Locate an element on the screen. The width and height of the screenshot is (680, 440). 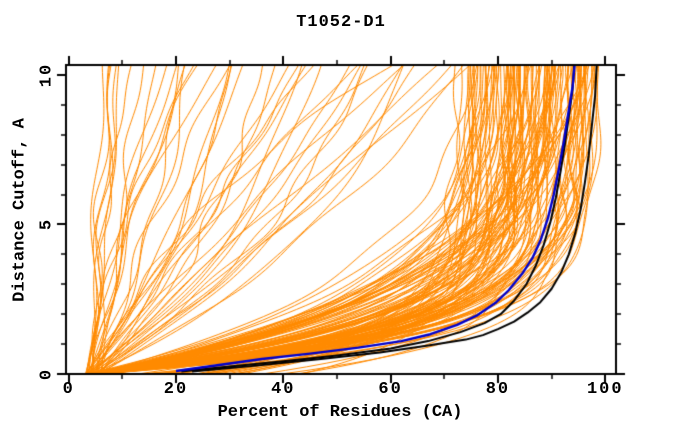
x-tick-label: 60 is located at coordinates (390, 389).